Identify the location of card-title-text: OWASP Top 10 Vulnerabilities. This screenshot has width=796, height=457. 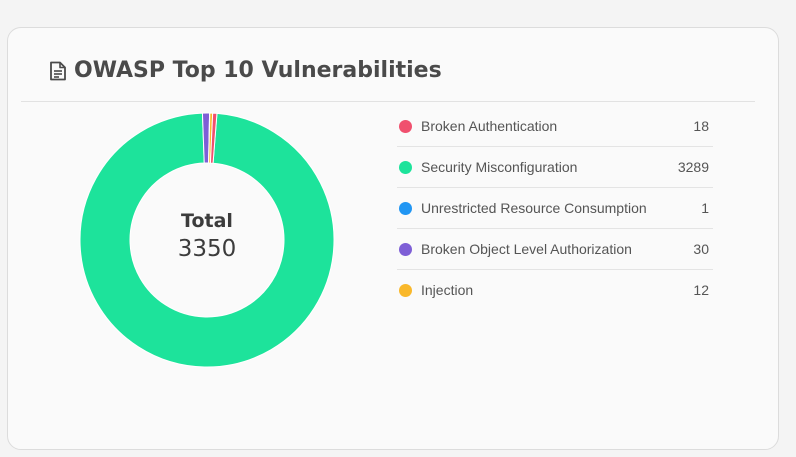
(258, 70).